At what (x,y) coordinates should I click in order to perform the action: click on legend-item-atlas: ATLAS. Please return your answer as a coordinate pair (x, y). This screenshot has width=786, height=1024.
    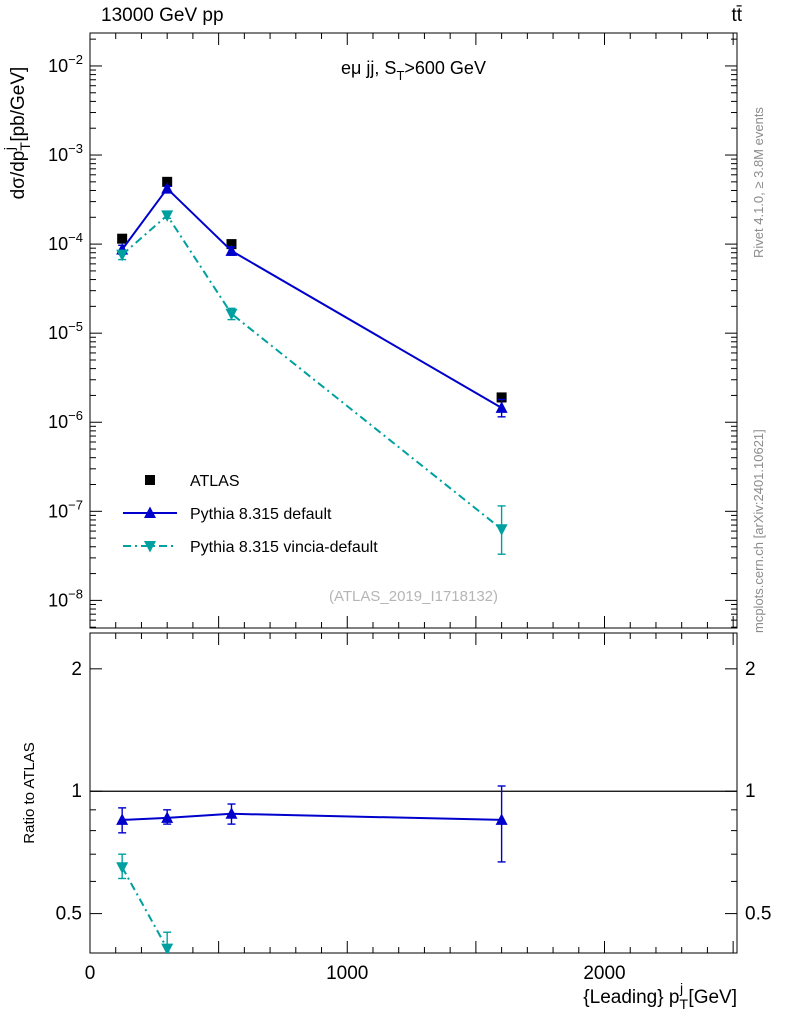
    Looking at the image, I should click on (192, 481).